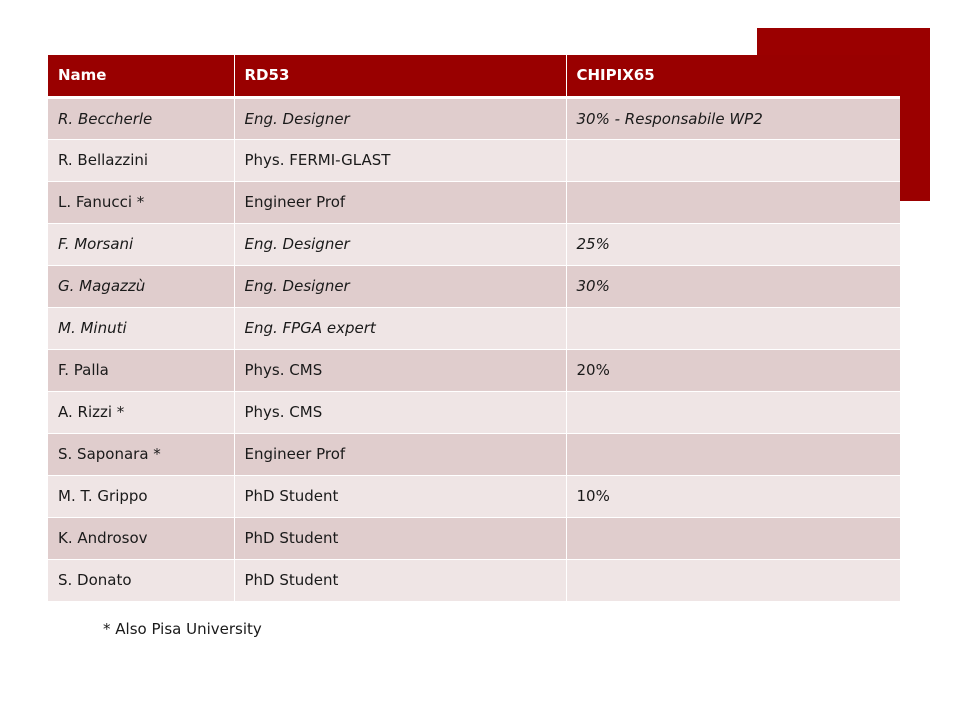 The image size is (960, 720). I want to click on table-header-row: Name RD53 CHIPIX65, so click(474, 77).